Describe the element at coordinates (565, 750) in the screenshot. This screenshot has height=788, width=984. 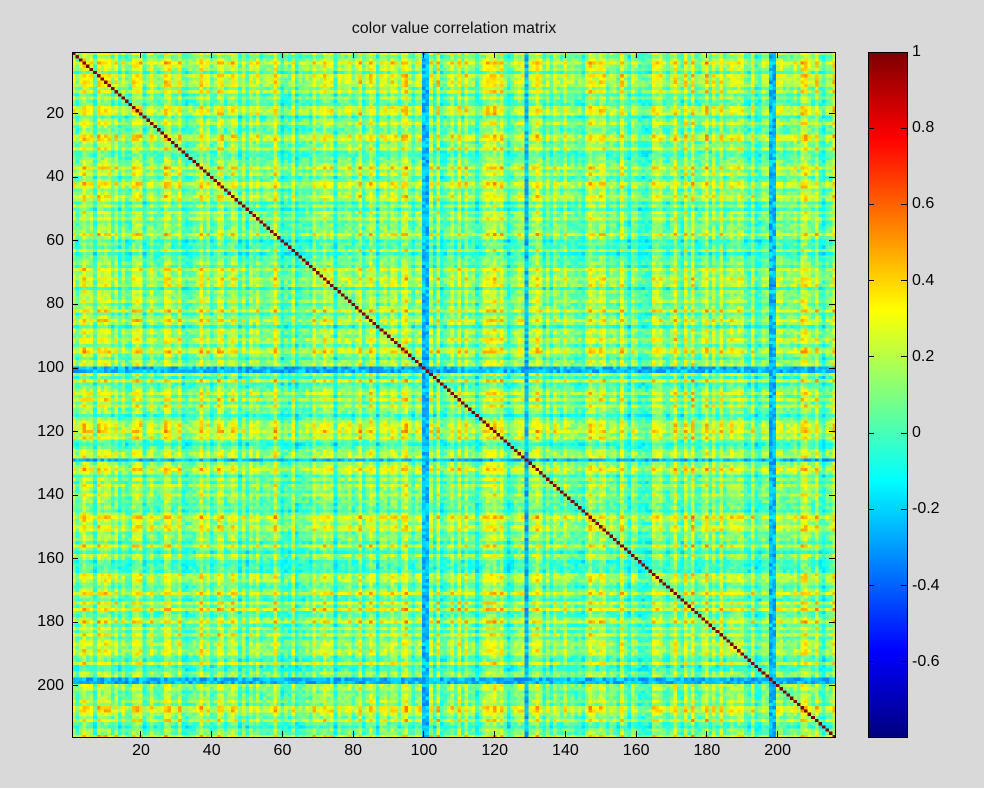
I see `x-tick-label: 140` at that location.